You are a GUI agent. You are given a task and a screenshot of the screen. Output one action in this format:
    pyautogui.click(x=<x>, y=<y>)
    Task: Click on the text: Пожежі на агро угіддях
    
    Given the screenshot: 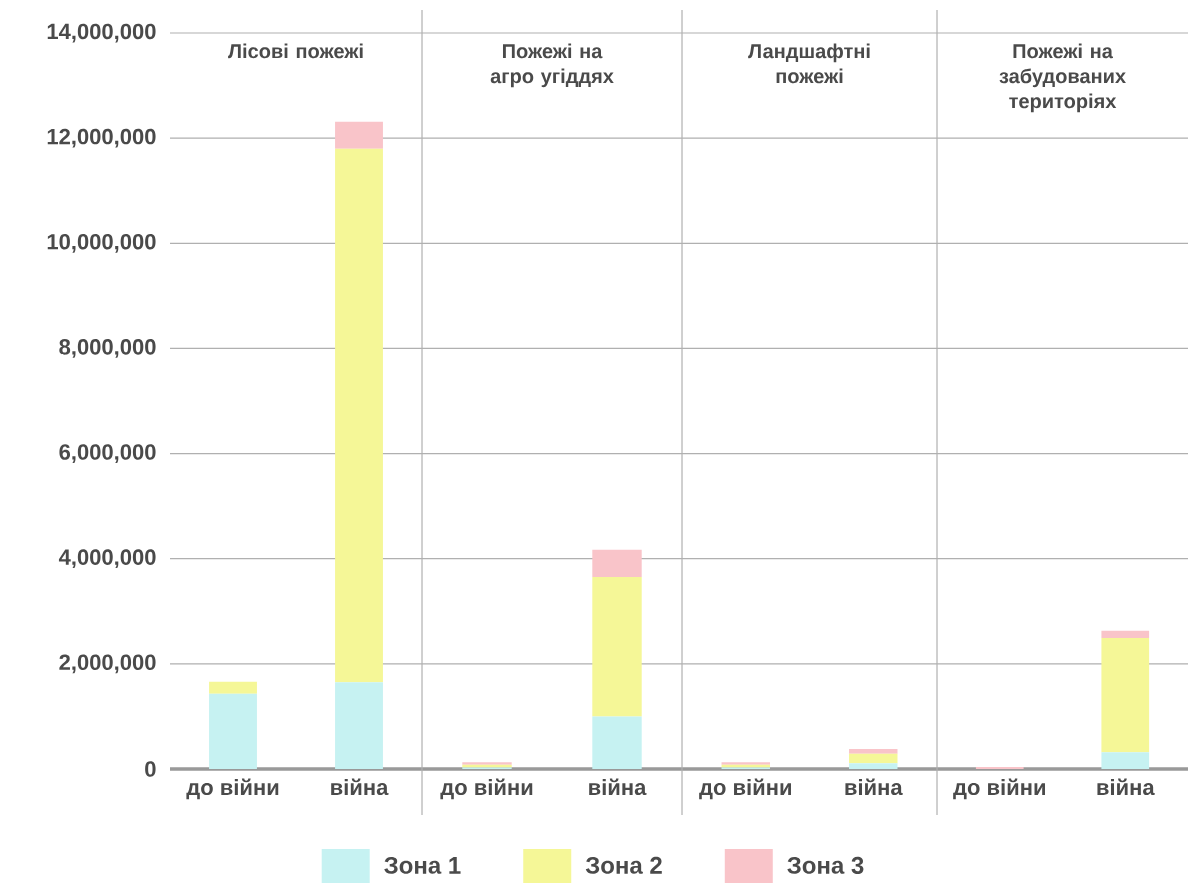 What is the action you would take?
    pyautogui.click(x=552, y=65)
    